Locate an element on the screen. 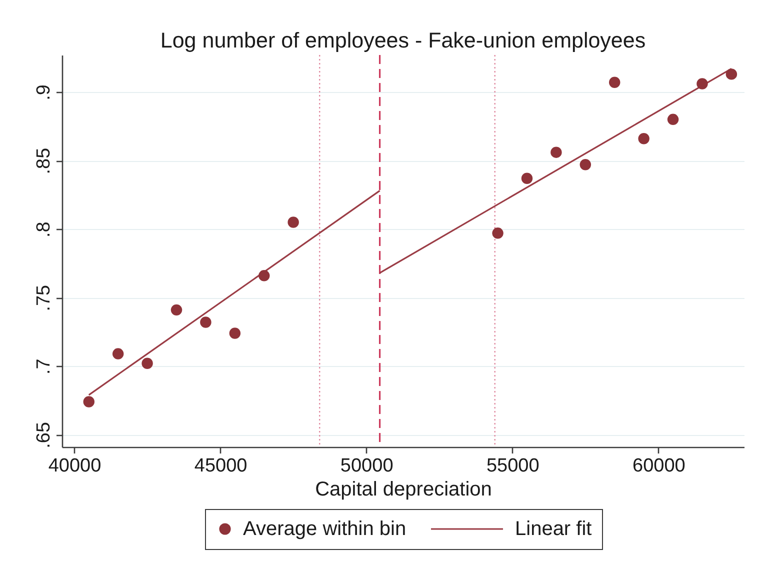 This screenshot has height=572, width=761. x-tick-label: 45000 is located at coordinates (221, 466).